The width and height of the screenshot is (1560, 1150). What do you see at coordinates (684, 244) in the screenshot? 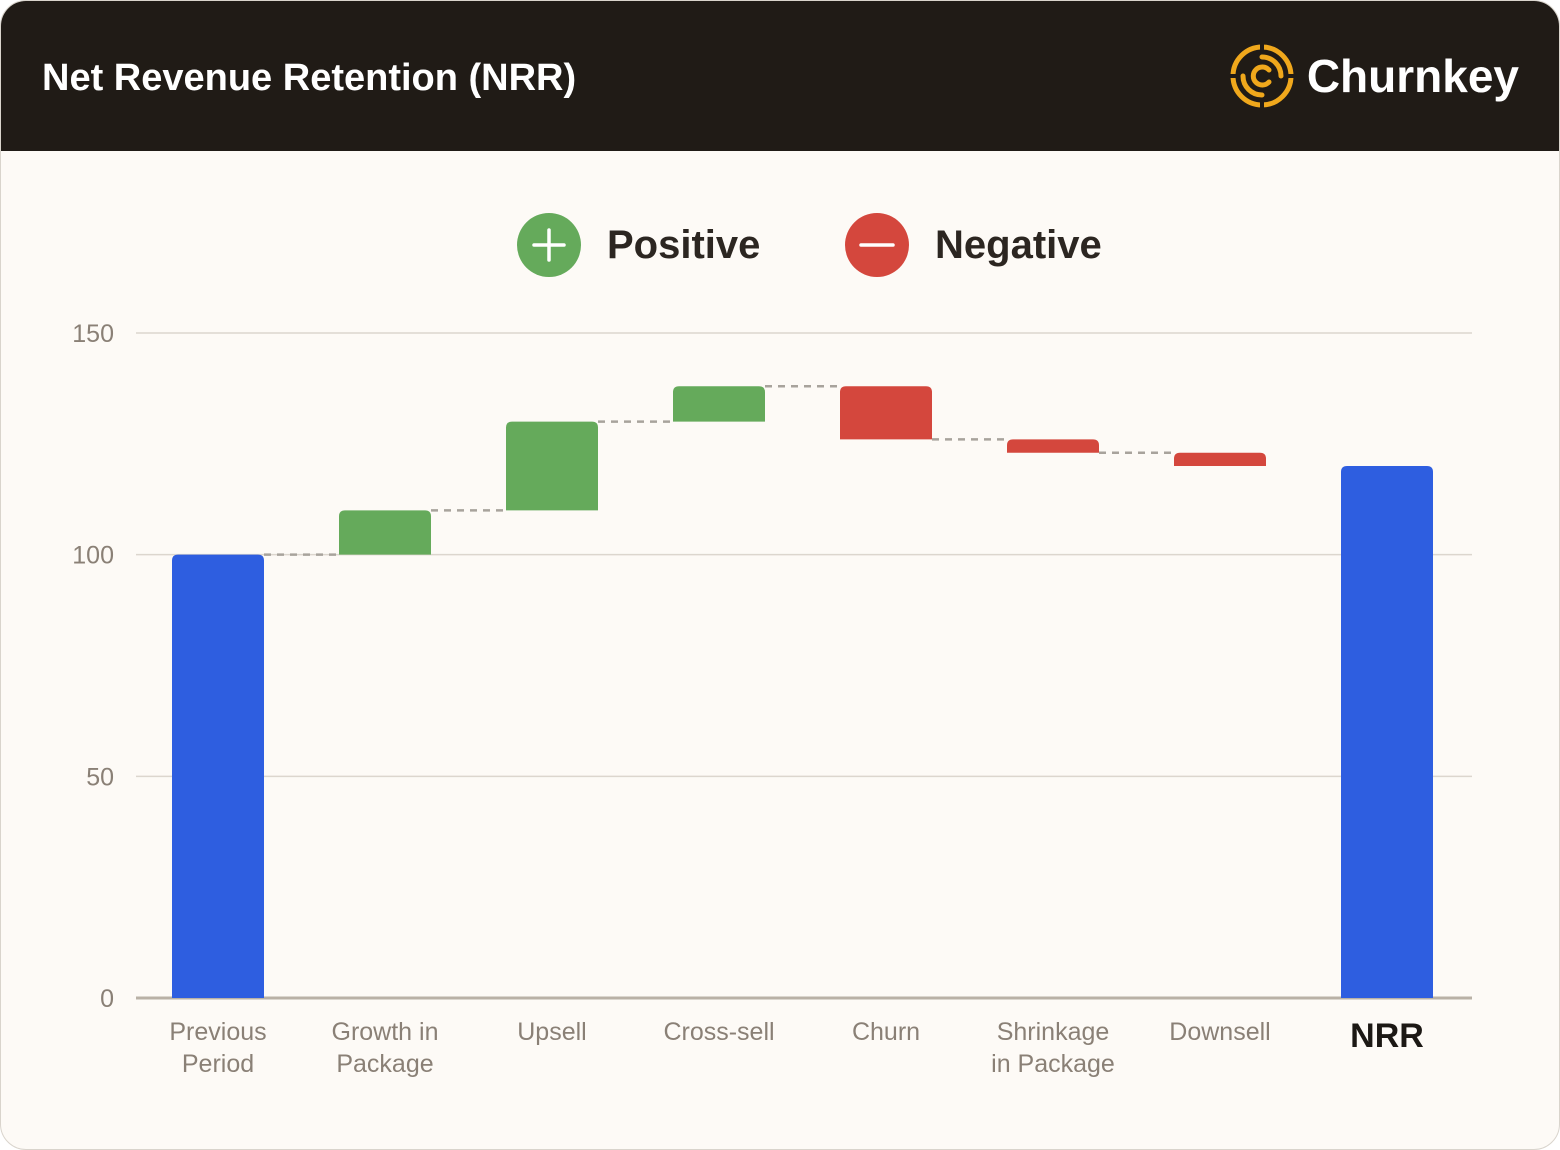
I see `legend-label-positive: Positive` at bounding box center [684, 244].